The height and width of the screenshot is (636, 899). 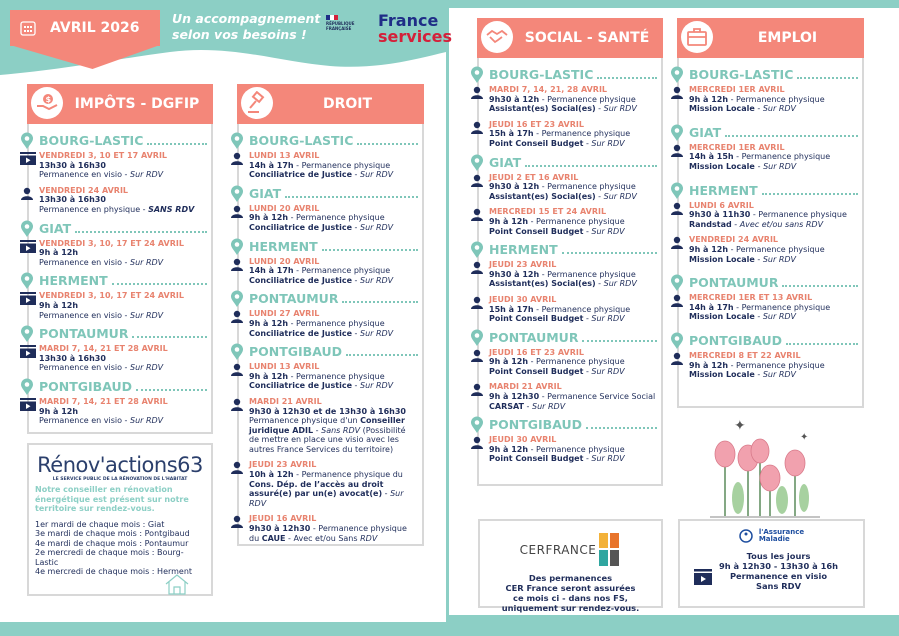 I want to click on entry-line: 9h30 à 12h - Permanence physique, so click(x=573, y=275).